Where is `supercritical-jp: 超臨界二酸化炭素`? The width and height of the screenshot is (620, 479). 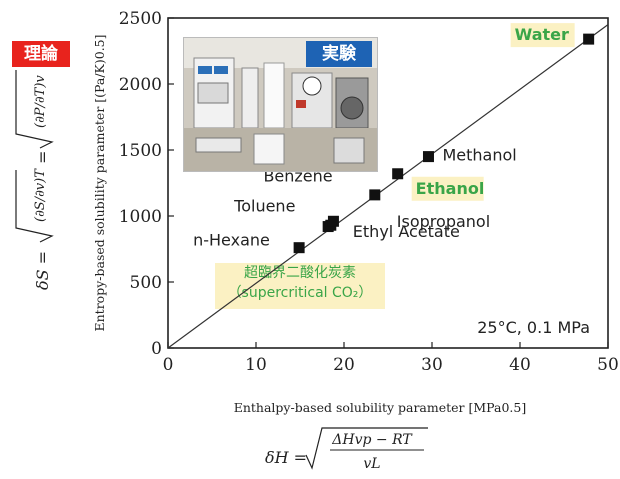
supercritical-jp: 超臨界二酸化炭素 is located at coordinates (300, 273).